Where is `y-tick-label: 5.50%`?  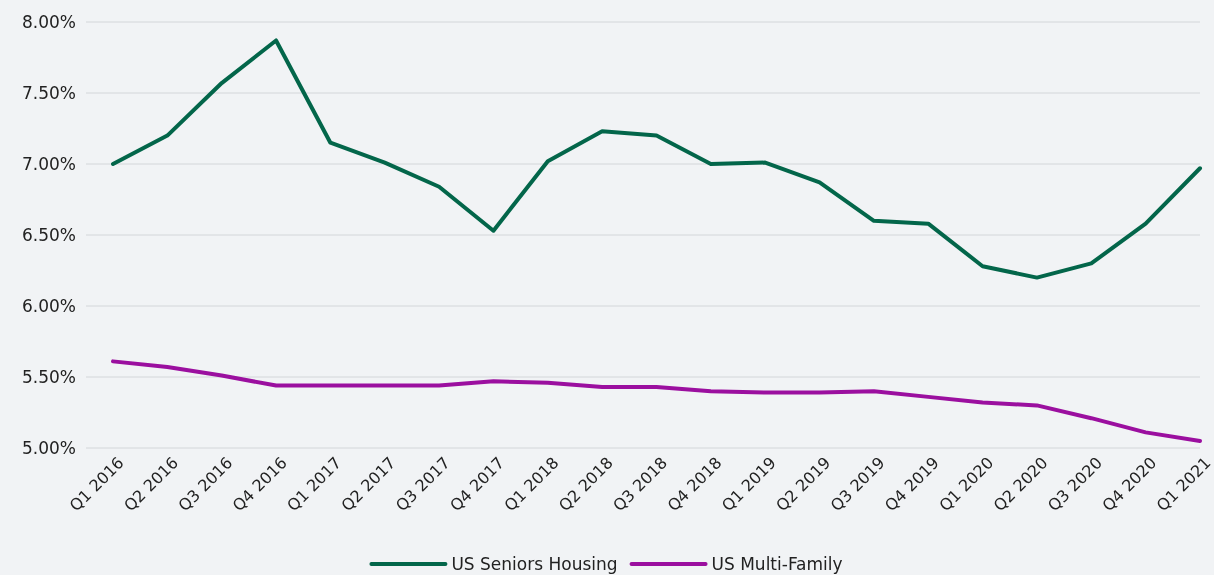 y-tick-label: 5.50% is located at coordinates (48, 376).